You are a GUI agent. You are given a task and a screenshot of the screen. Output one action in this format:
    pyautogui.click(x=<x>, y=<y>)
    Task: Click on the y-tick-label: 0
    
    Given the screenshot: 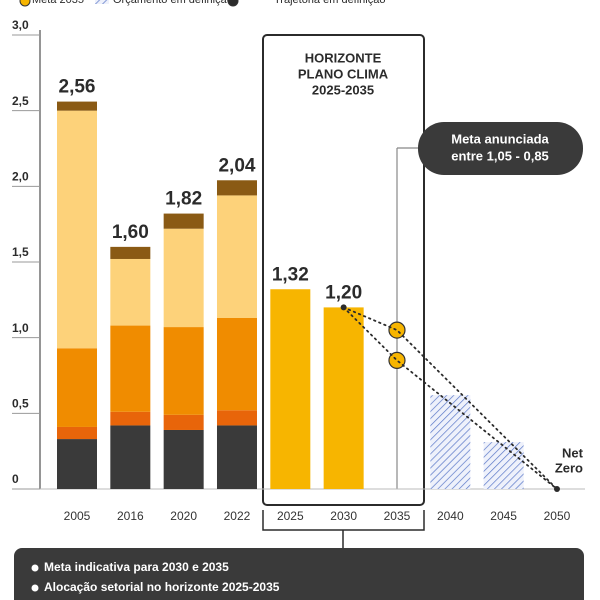 What is the action you would take?
    pyautogui.click(x=15, y=479)
    